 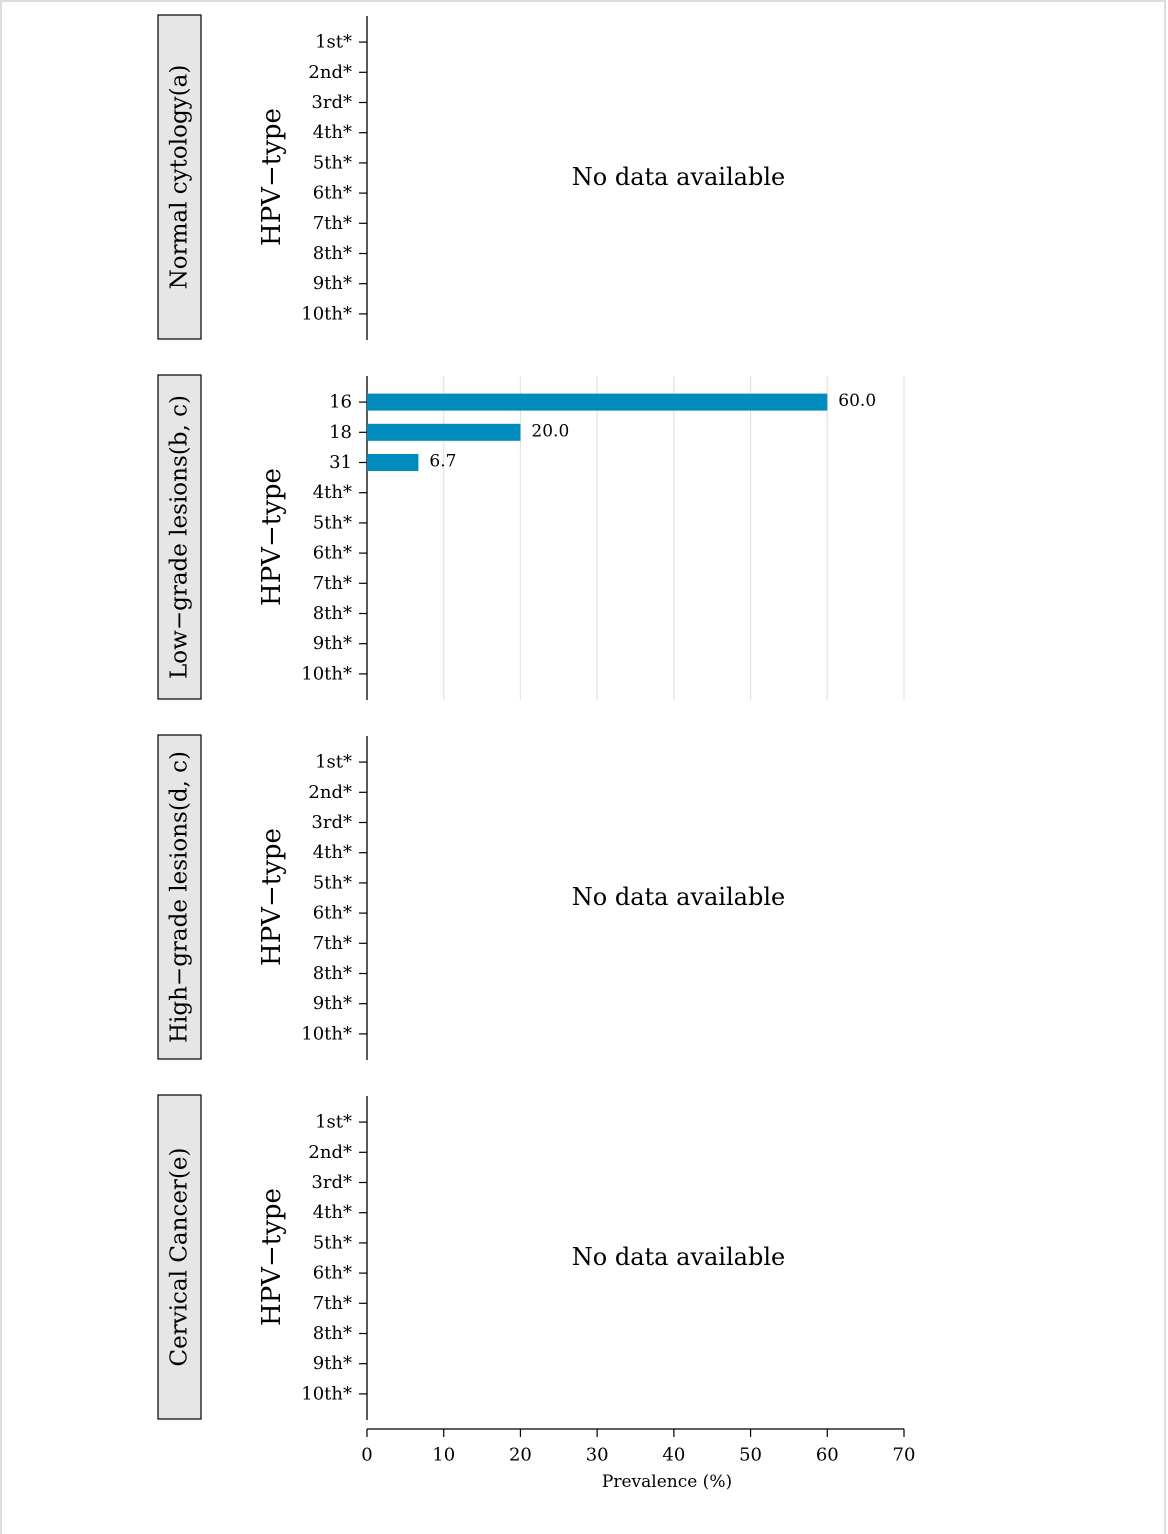 What do you see at coordinates (673, 1455) in the screenshot?
I see `x-tick-label: 40` at bounding box center [673, 1455].